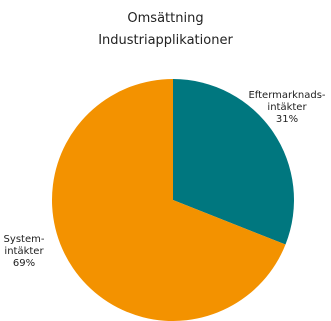  I want to click on slice-label-system: System- intäkter 69%, so click(24, 252).